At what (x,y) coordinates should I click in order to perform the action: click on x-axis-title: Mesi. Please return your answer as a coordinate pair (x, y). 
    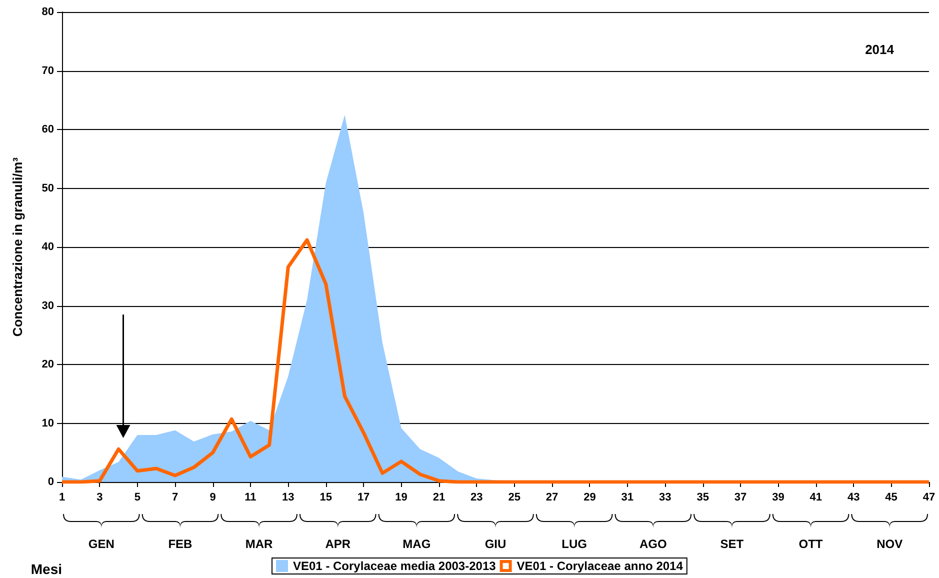
    Looking at the image, I should click on (46, 569).